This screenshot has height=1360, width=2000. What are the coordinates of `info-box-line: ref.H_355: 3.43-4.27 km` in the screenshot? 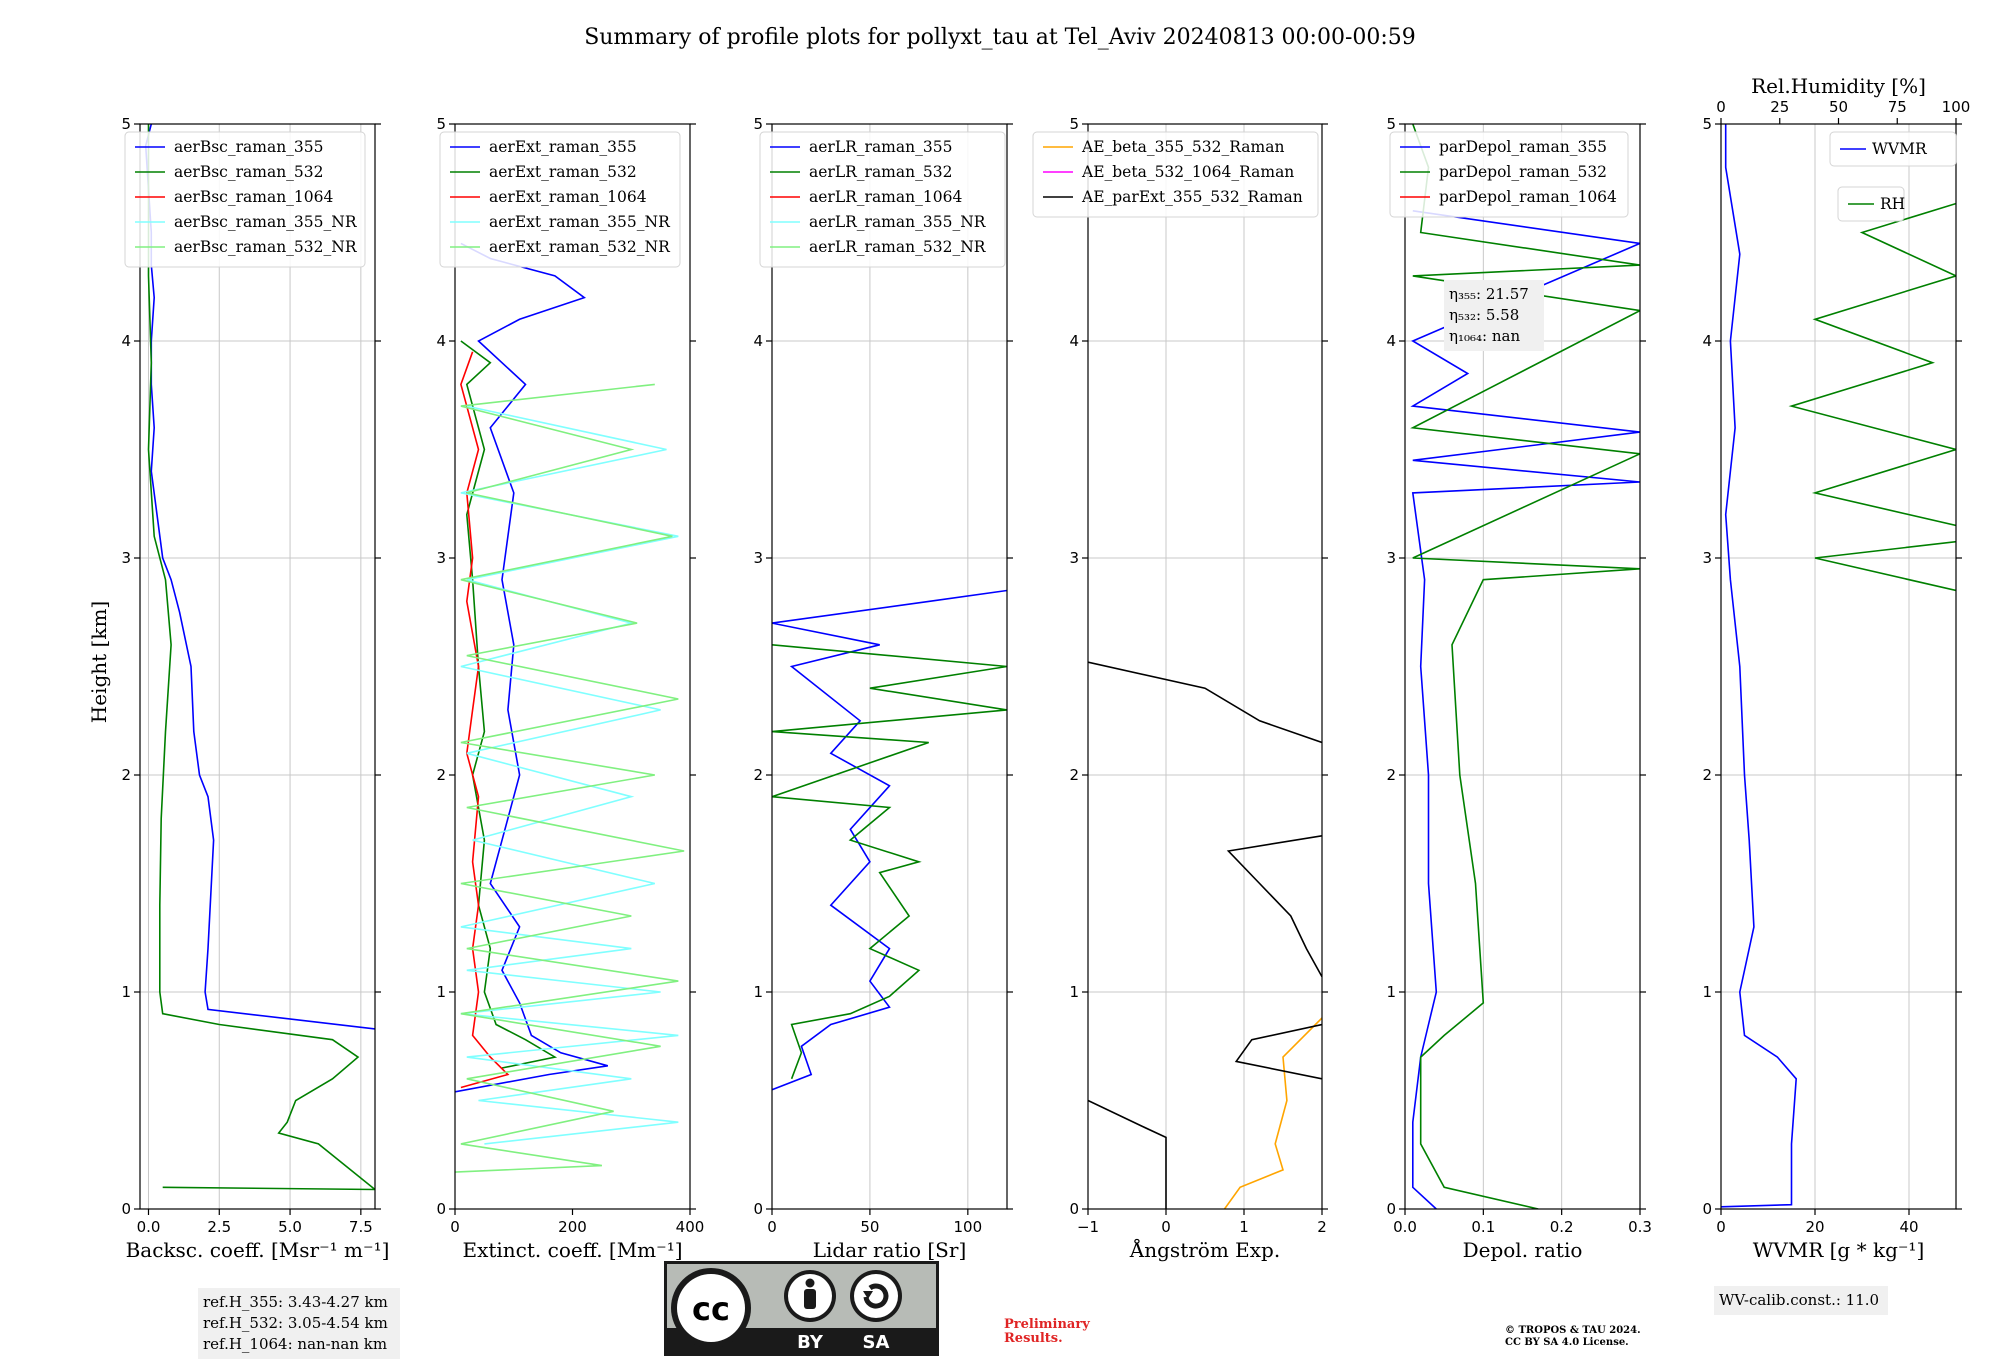 It's located at (295, 1302).